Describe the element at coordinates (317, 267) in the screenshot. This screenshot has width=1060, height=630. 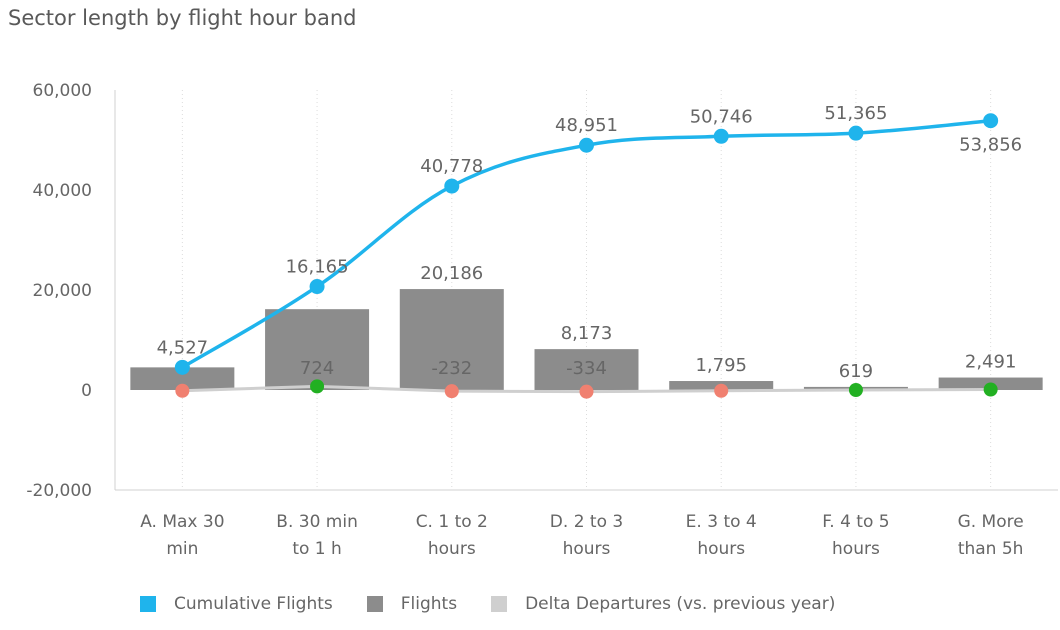
I see `cumulative-data-label: 16,165` at that location.